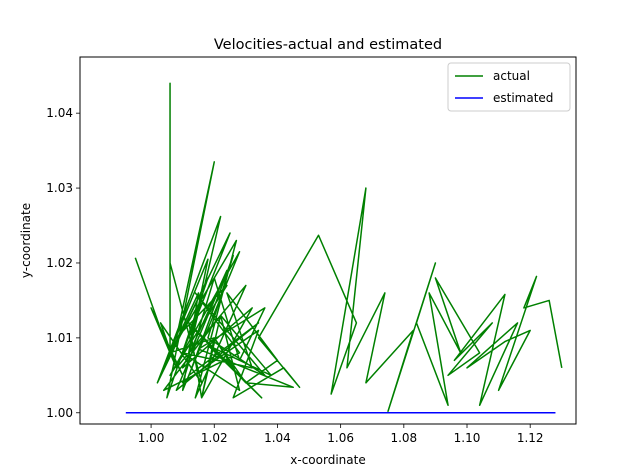 This screenshot has height=476, width=640. Describe the element at coordinates (59, 113) in the screenshot. I see `y-tick-label: 1.04` at that location.